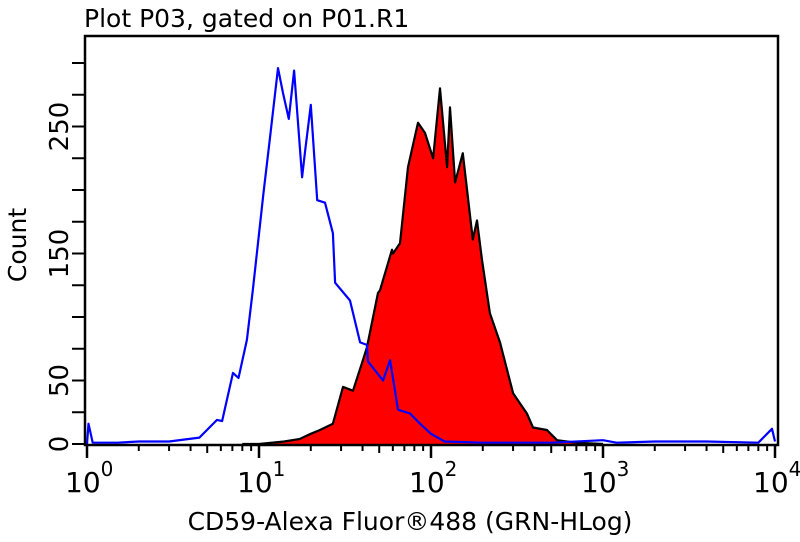  What do you see at coordinates (60, 127) in the screenshot?
I see `y-tick-label: 250` at bounding box center [60, 127].